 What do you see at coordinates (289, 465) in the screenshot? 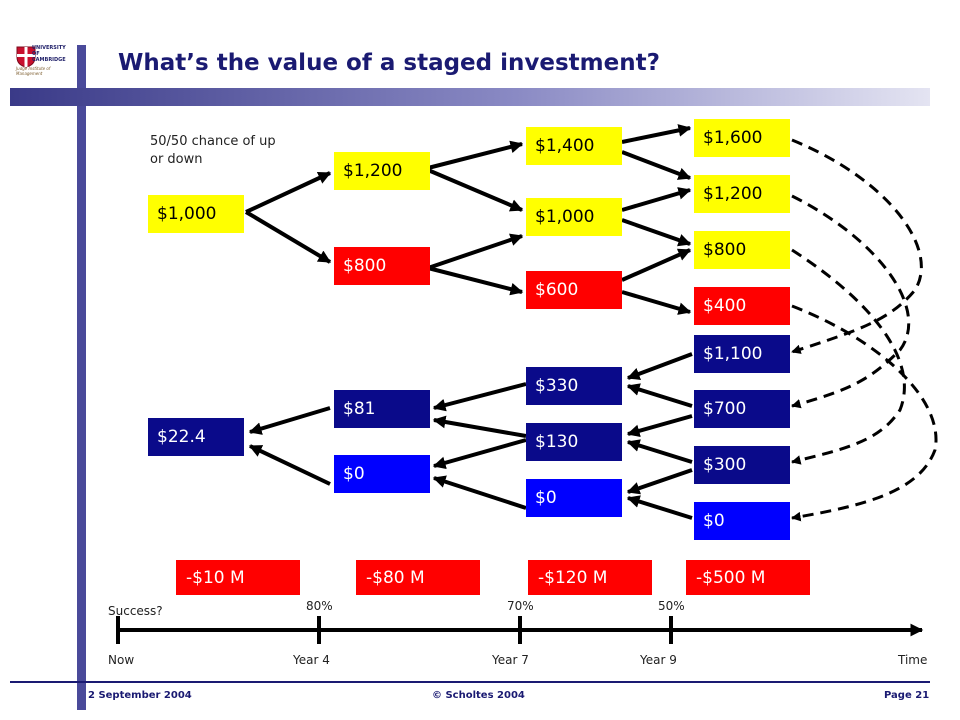
I see `arrow-back-1b` at bounding box center [289, 465].